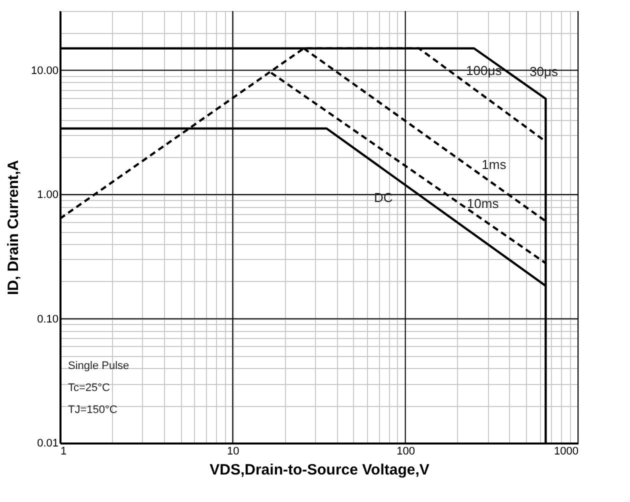  What do you see at coordinates (47, 444) in the screenshot?
I see `y-tick-label: 0.01` at bounding box center [47, 444].